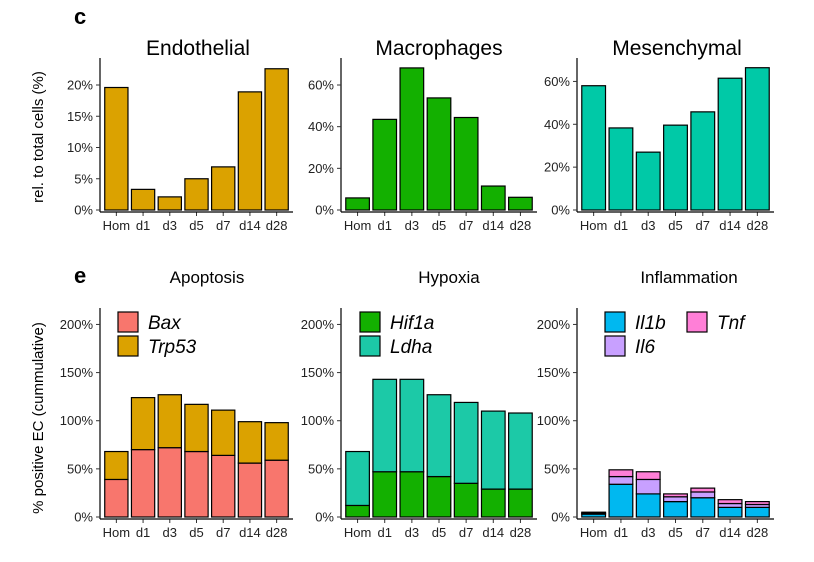  I want to click on legend-label-ldha: Ldha, so click(411, 347).